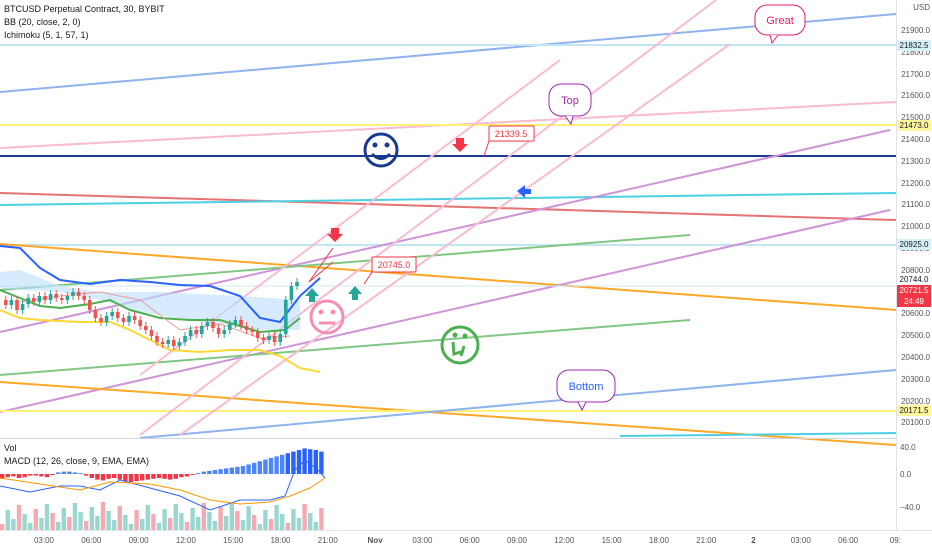 Image resolution: width=932 pixels, height=551 pixels. I want to click on price-tag: 21473.0, so click(914, 125).